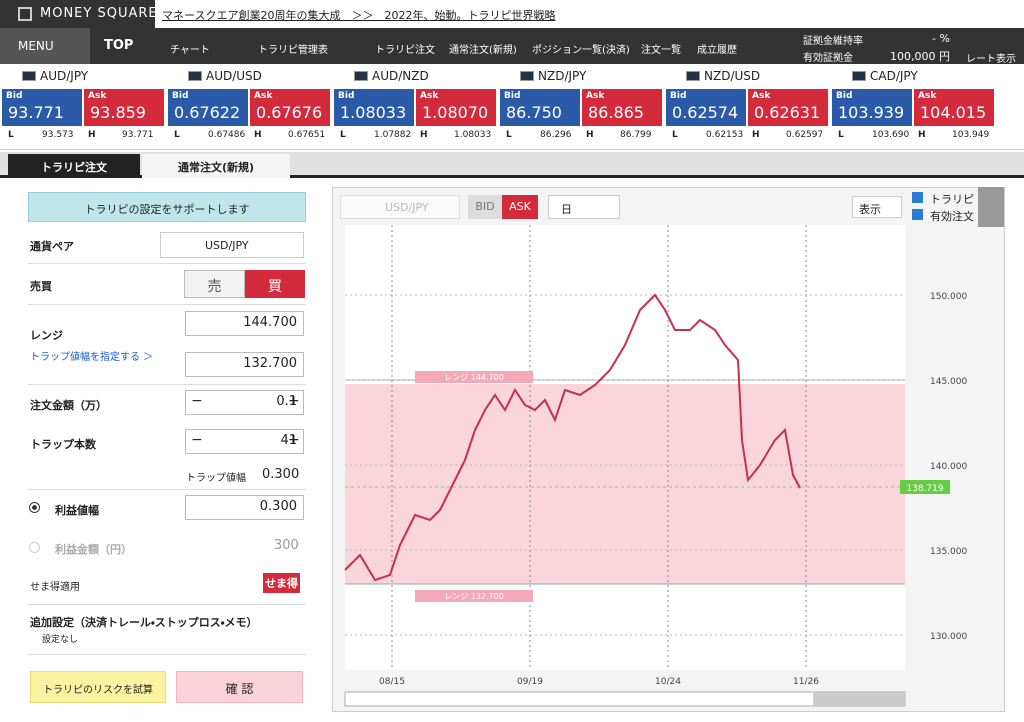  Describe the element at coordinates (400, 207) in the screenshot. I see `chart-pair: USD/JPY` at that location.